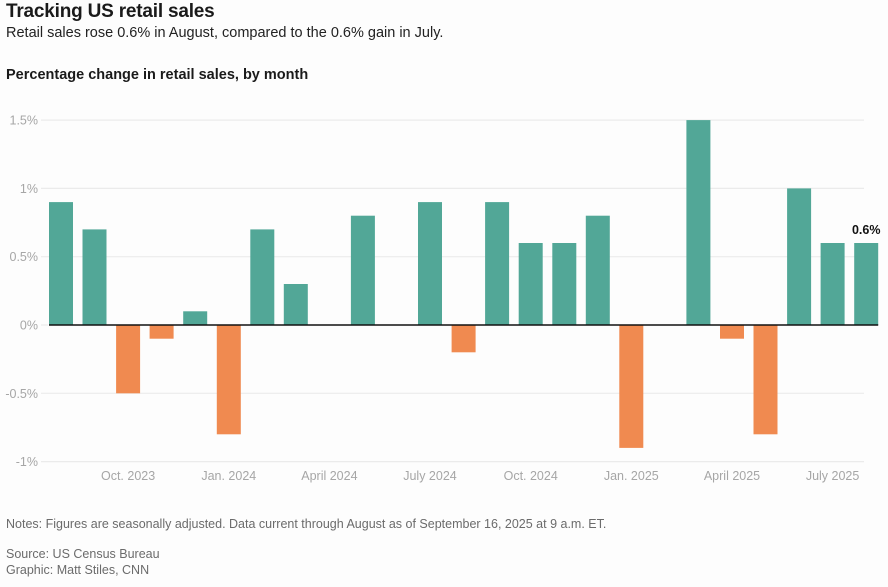 This screenshot has height=587, width=888. I want to click on bar-sept-2024, so click(497, 263).